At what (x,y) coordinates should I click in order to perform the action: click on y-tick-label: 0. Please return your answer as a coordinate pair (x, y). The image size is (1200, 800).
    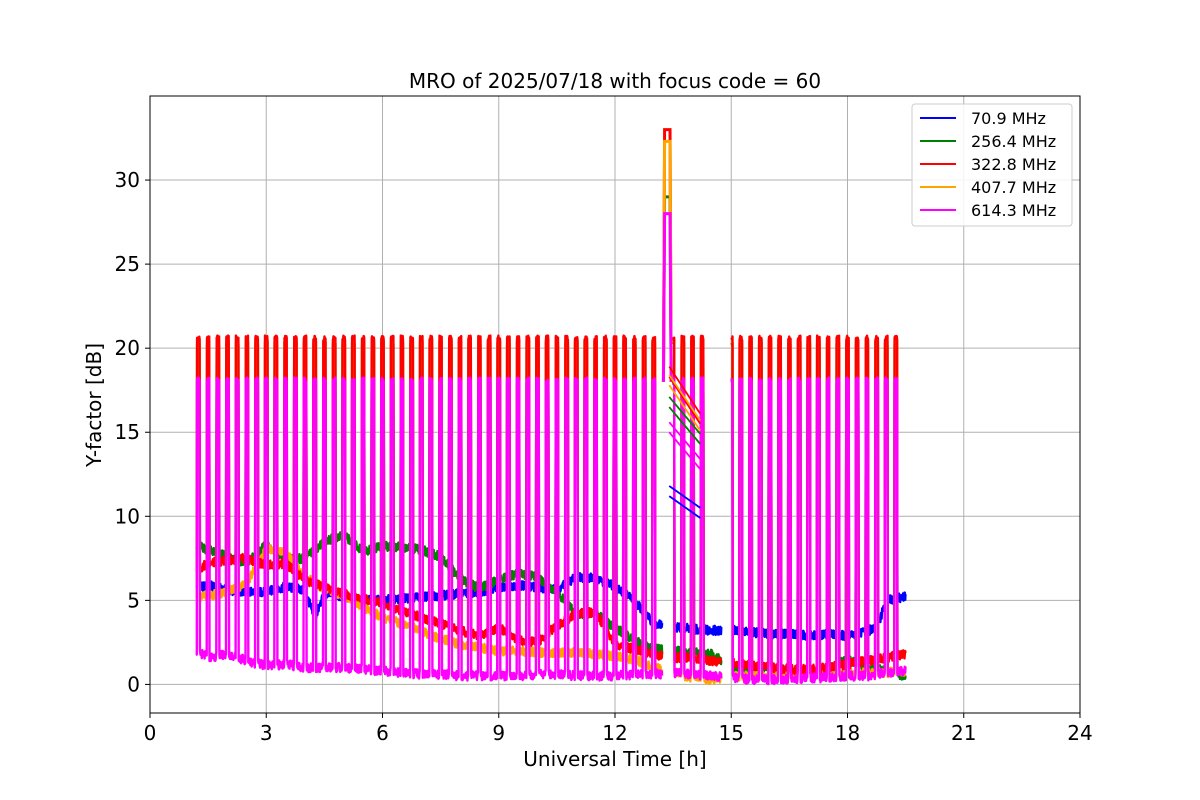
    Looking at the image, I should click on (133, 684).